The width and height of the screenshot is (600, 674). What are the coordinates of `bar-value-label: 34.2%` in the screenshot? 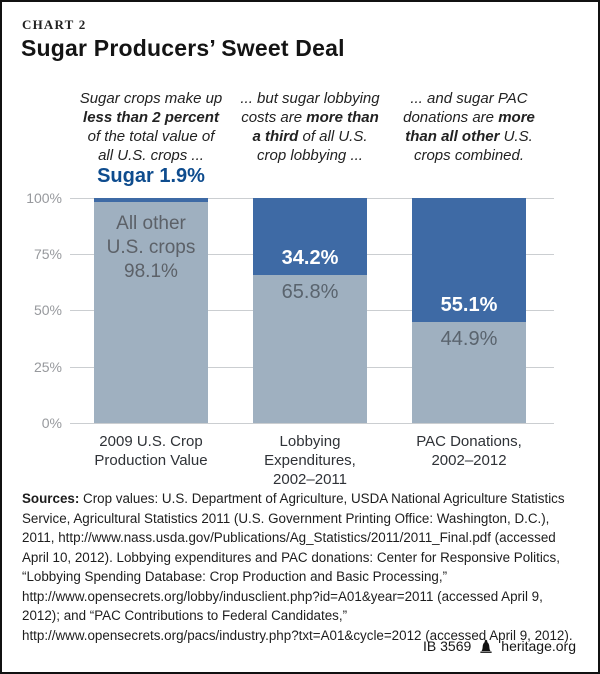 It's located at (310, 257).